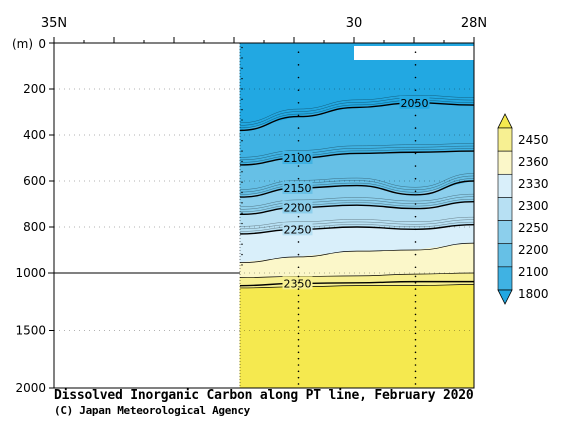 This screenshot has width=570, height=423. I want to click on x-tick-label: 30, so click(354, 23).